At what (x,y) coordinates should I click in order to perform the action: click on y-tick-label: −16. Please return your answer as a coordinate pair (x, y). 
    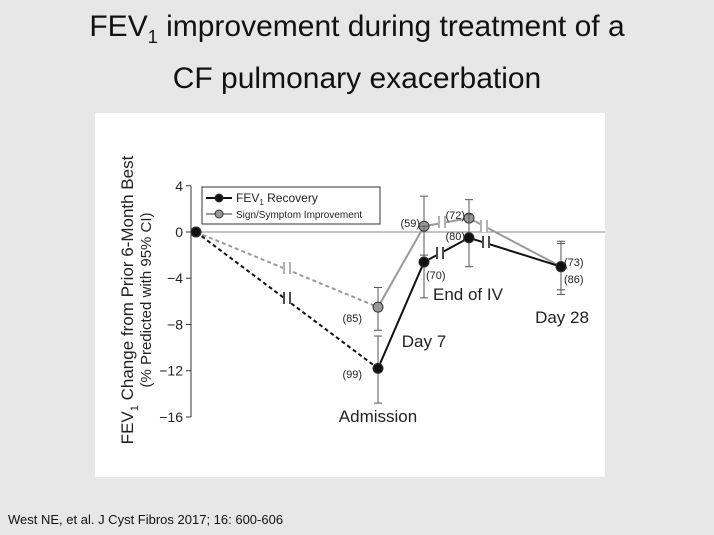
    Looking at the image, I should click on (171, 417).